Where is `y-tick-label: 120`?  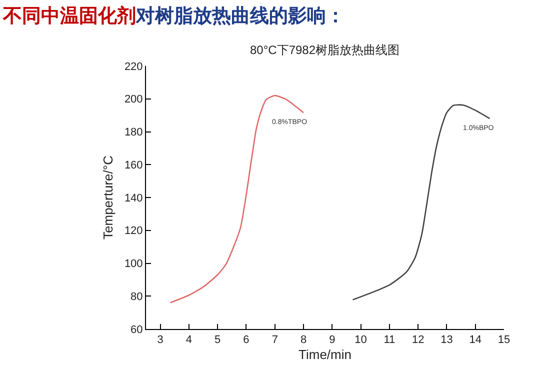
y-tick-label: 120 is located at coordinates (133, 231).